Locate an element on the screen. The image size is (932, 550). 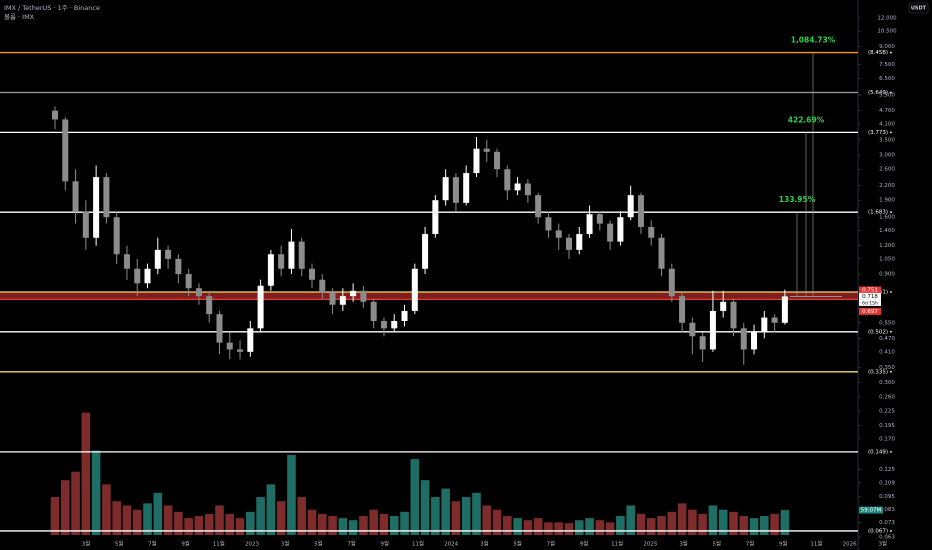
x-tick-label: 7월 is located at coordinates (551, 544).